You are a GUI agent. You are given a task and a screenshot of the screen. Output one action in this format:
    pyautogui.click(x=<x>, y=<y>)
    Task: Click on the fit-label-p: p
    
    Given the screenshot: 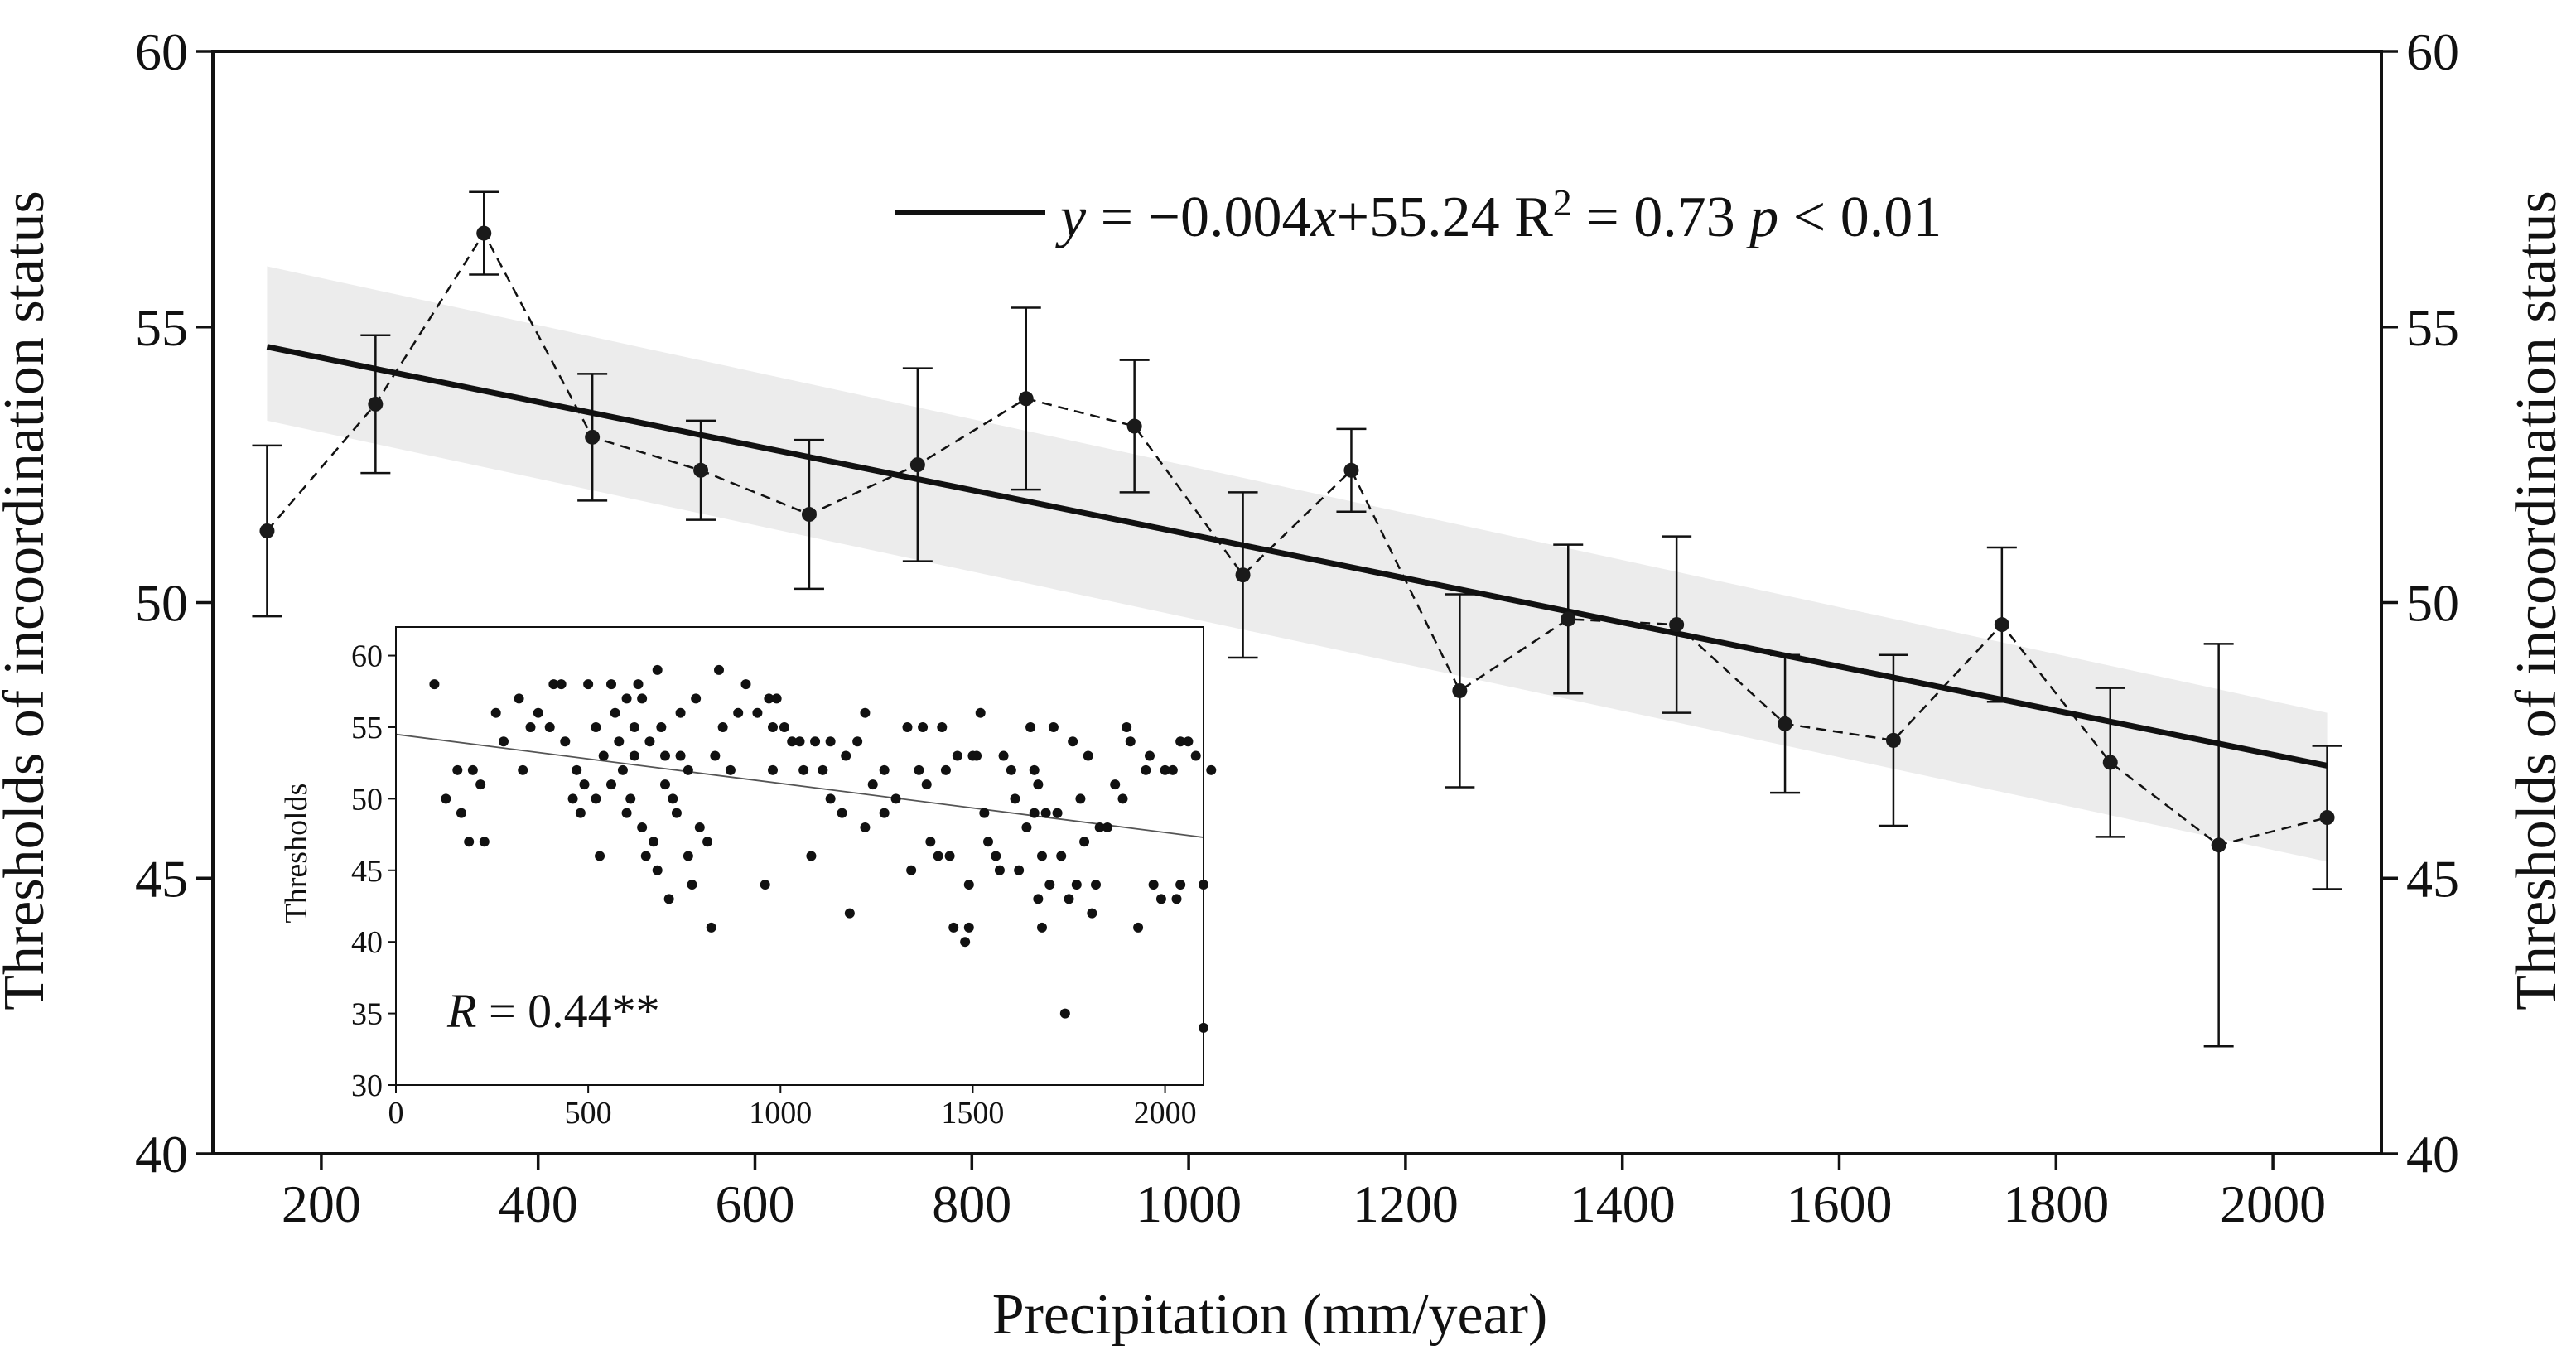 What is the action you would take?
    pyautogui.click(x=1762, y=217)
    